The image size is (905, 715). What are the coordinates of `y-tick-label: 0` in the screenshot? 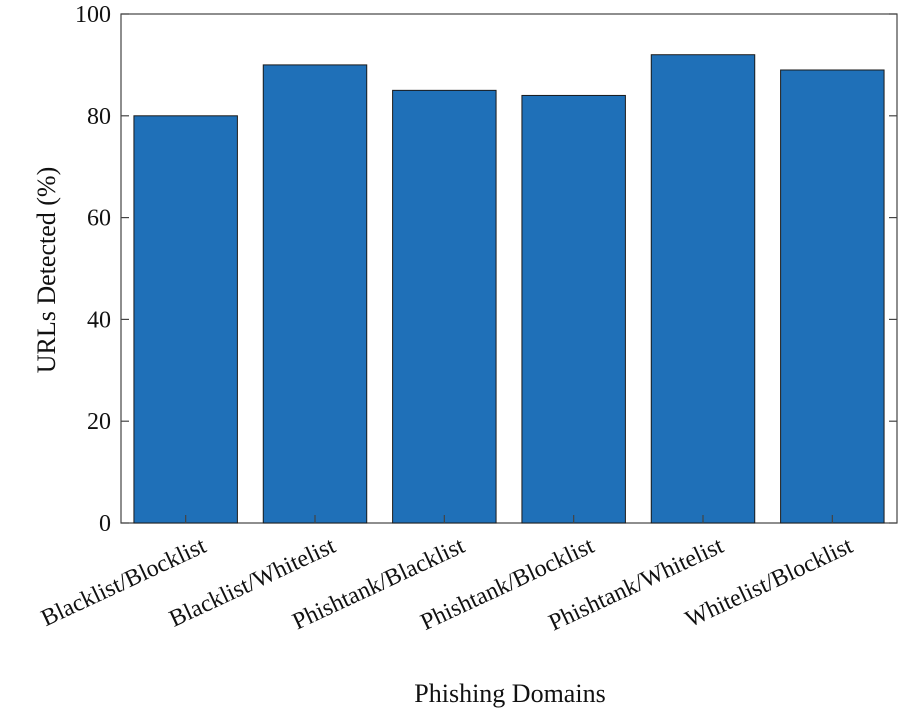 It's located at (105, 524).